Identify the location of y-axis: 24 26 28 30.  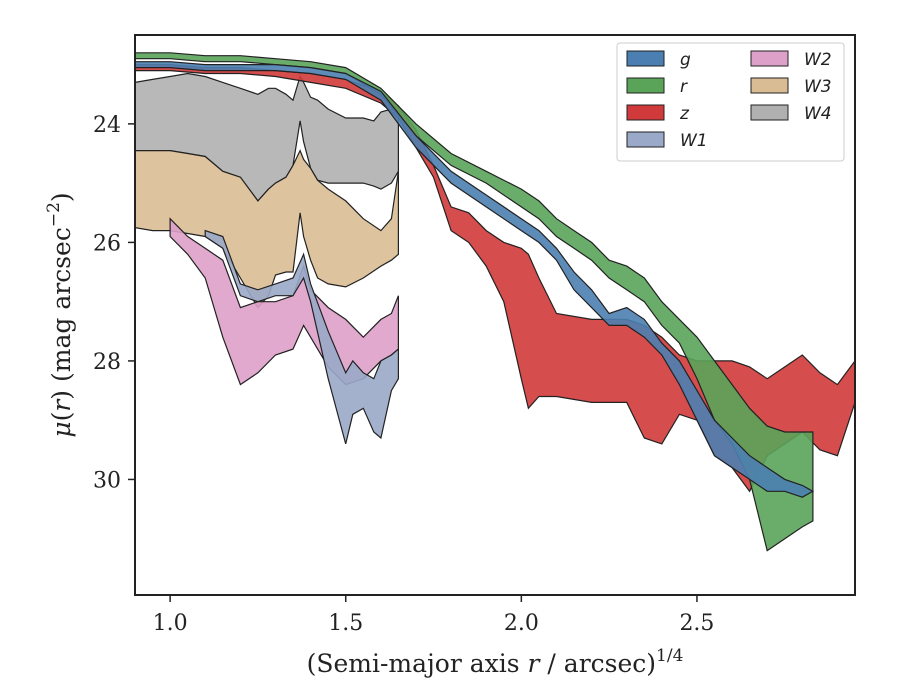
(114, 303).